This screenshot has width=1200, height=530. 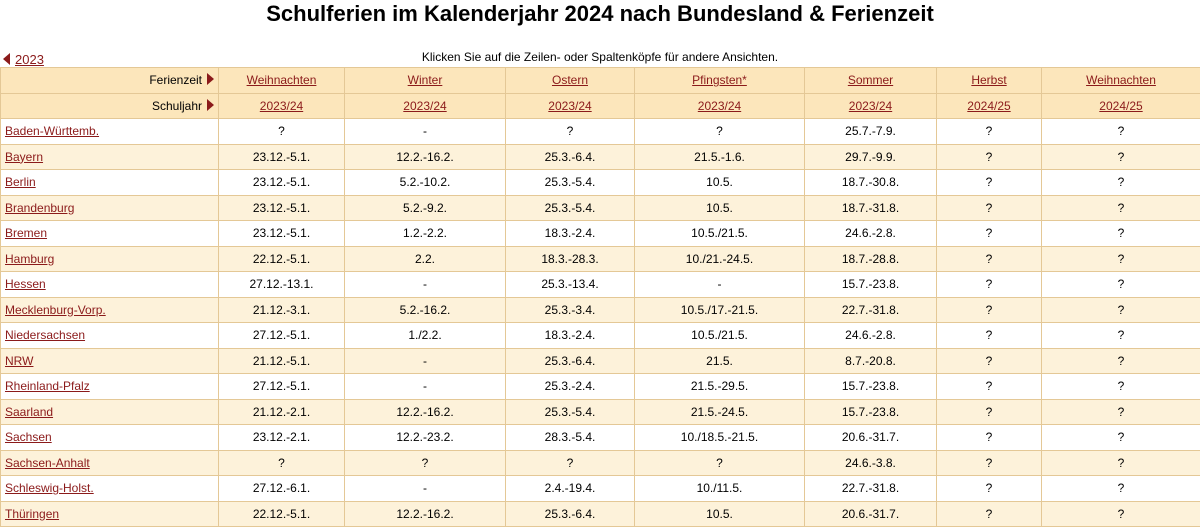 I want to click on date-cell: 23.12.-2.1., so click(x=281, y=437).